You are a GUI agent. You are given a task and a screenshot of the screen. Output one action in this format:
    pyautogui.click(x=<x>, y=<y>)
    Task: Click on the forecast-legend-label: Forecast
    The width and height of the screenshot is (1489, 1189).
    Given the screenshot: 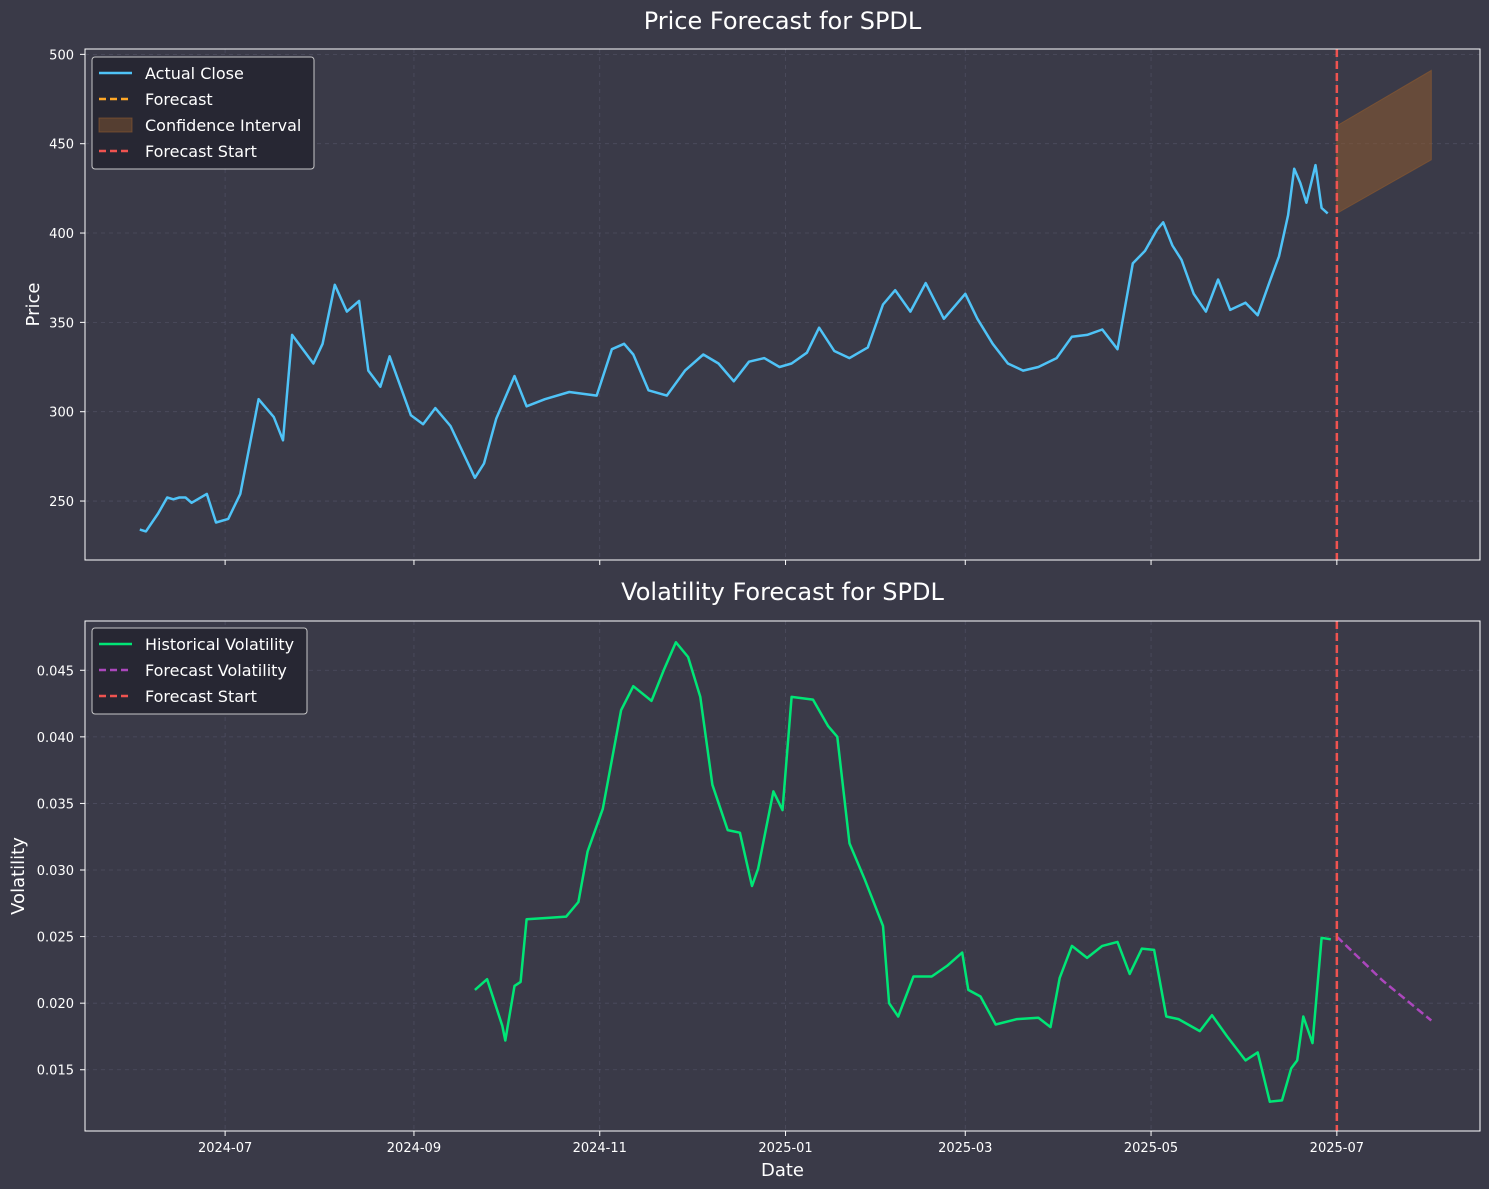 What is the action you would take?
    pyautogui.click(x=179, y=99)
    